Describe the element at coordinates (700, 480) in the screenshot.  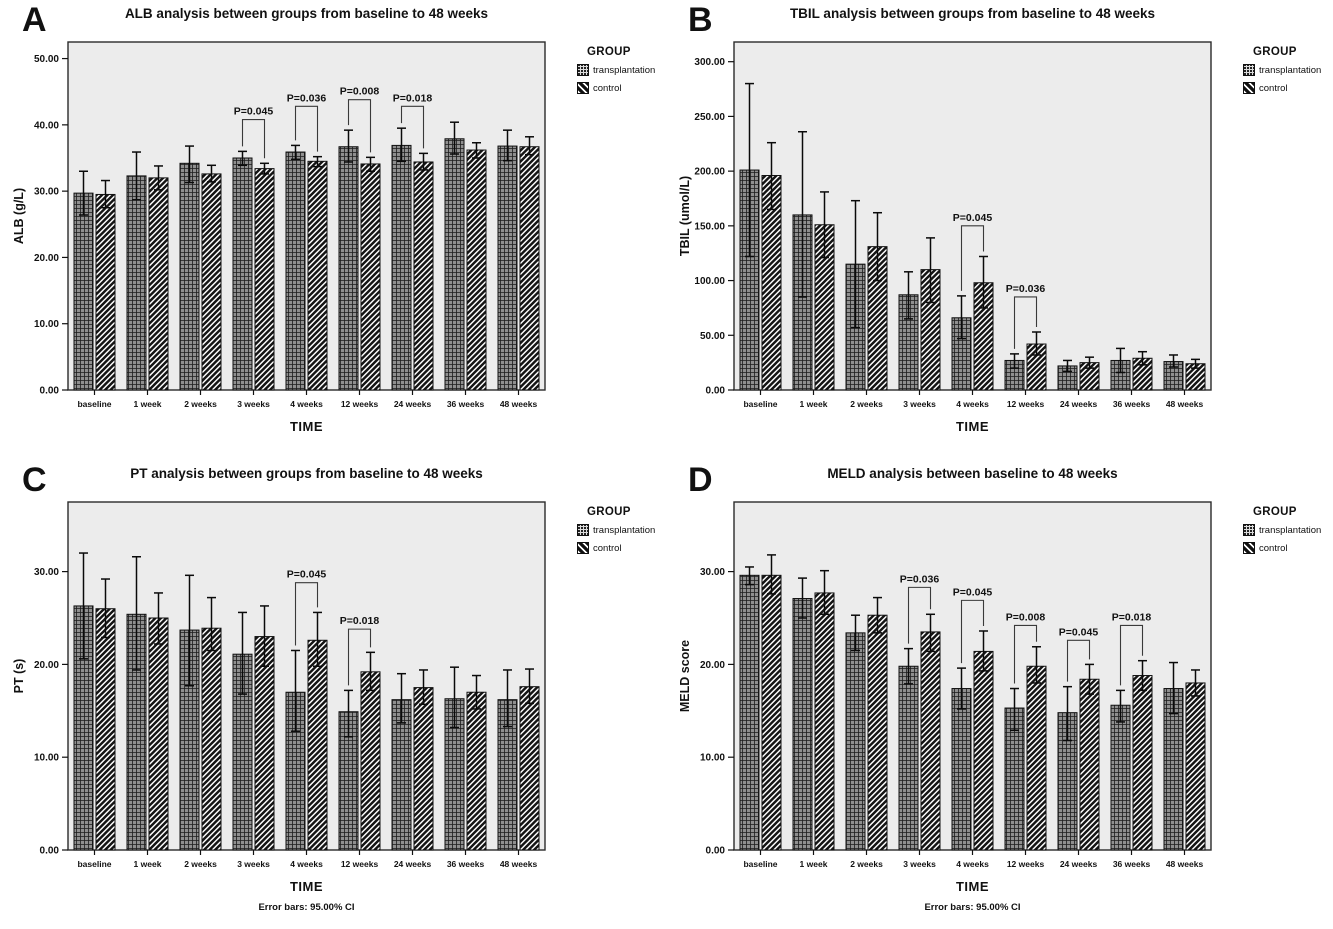
I see `panel-letter: D` at that location.